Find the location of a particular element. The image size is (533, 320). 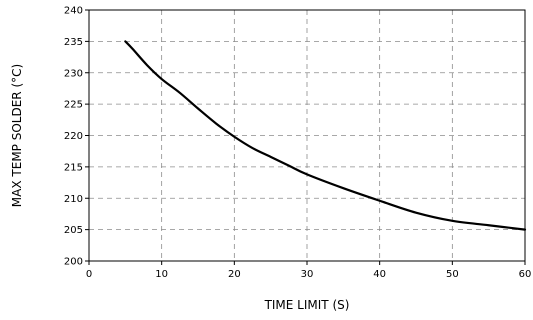

x-tick-label: 40 is located at coordinates (379, 274).